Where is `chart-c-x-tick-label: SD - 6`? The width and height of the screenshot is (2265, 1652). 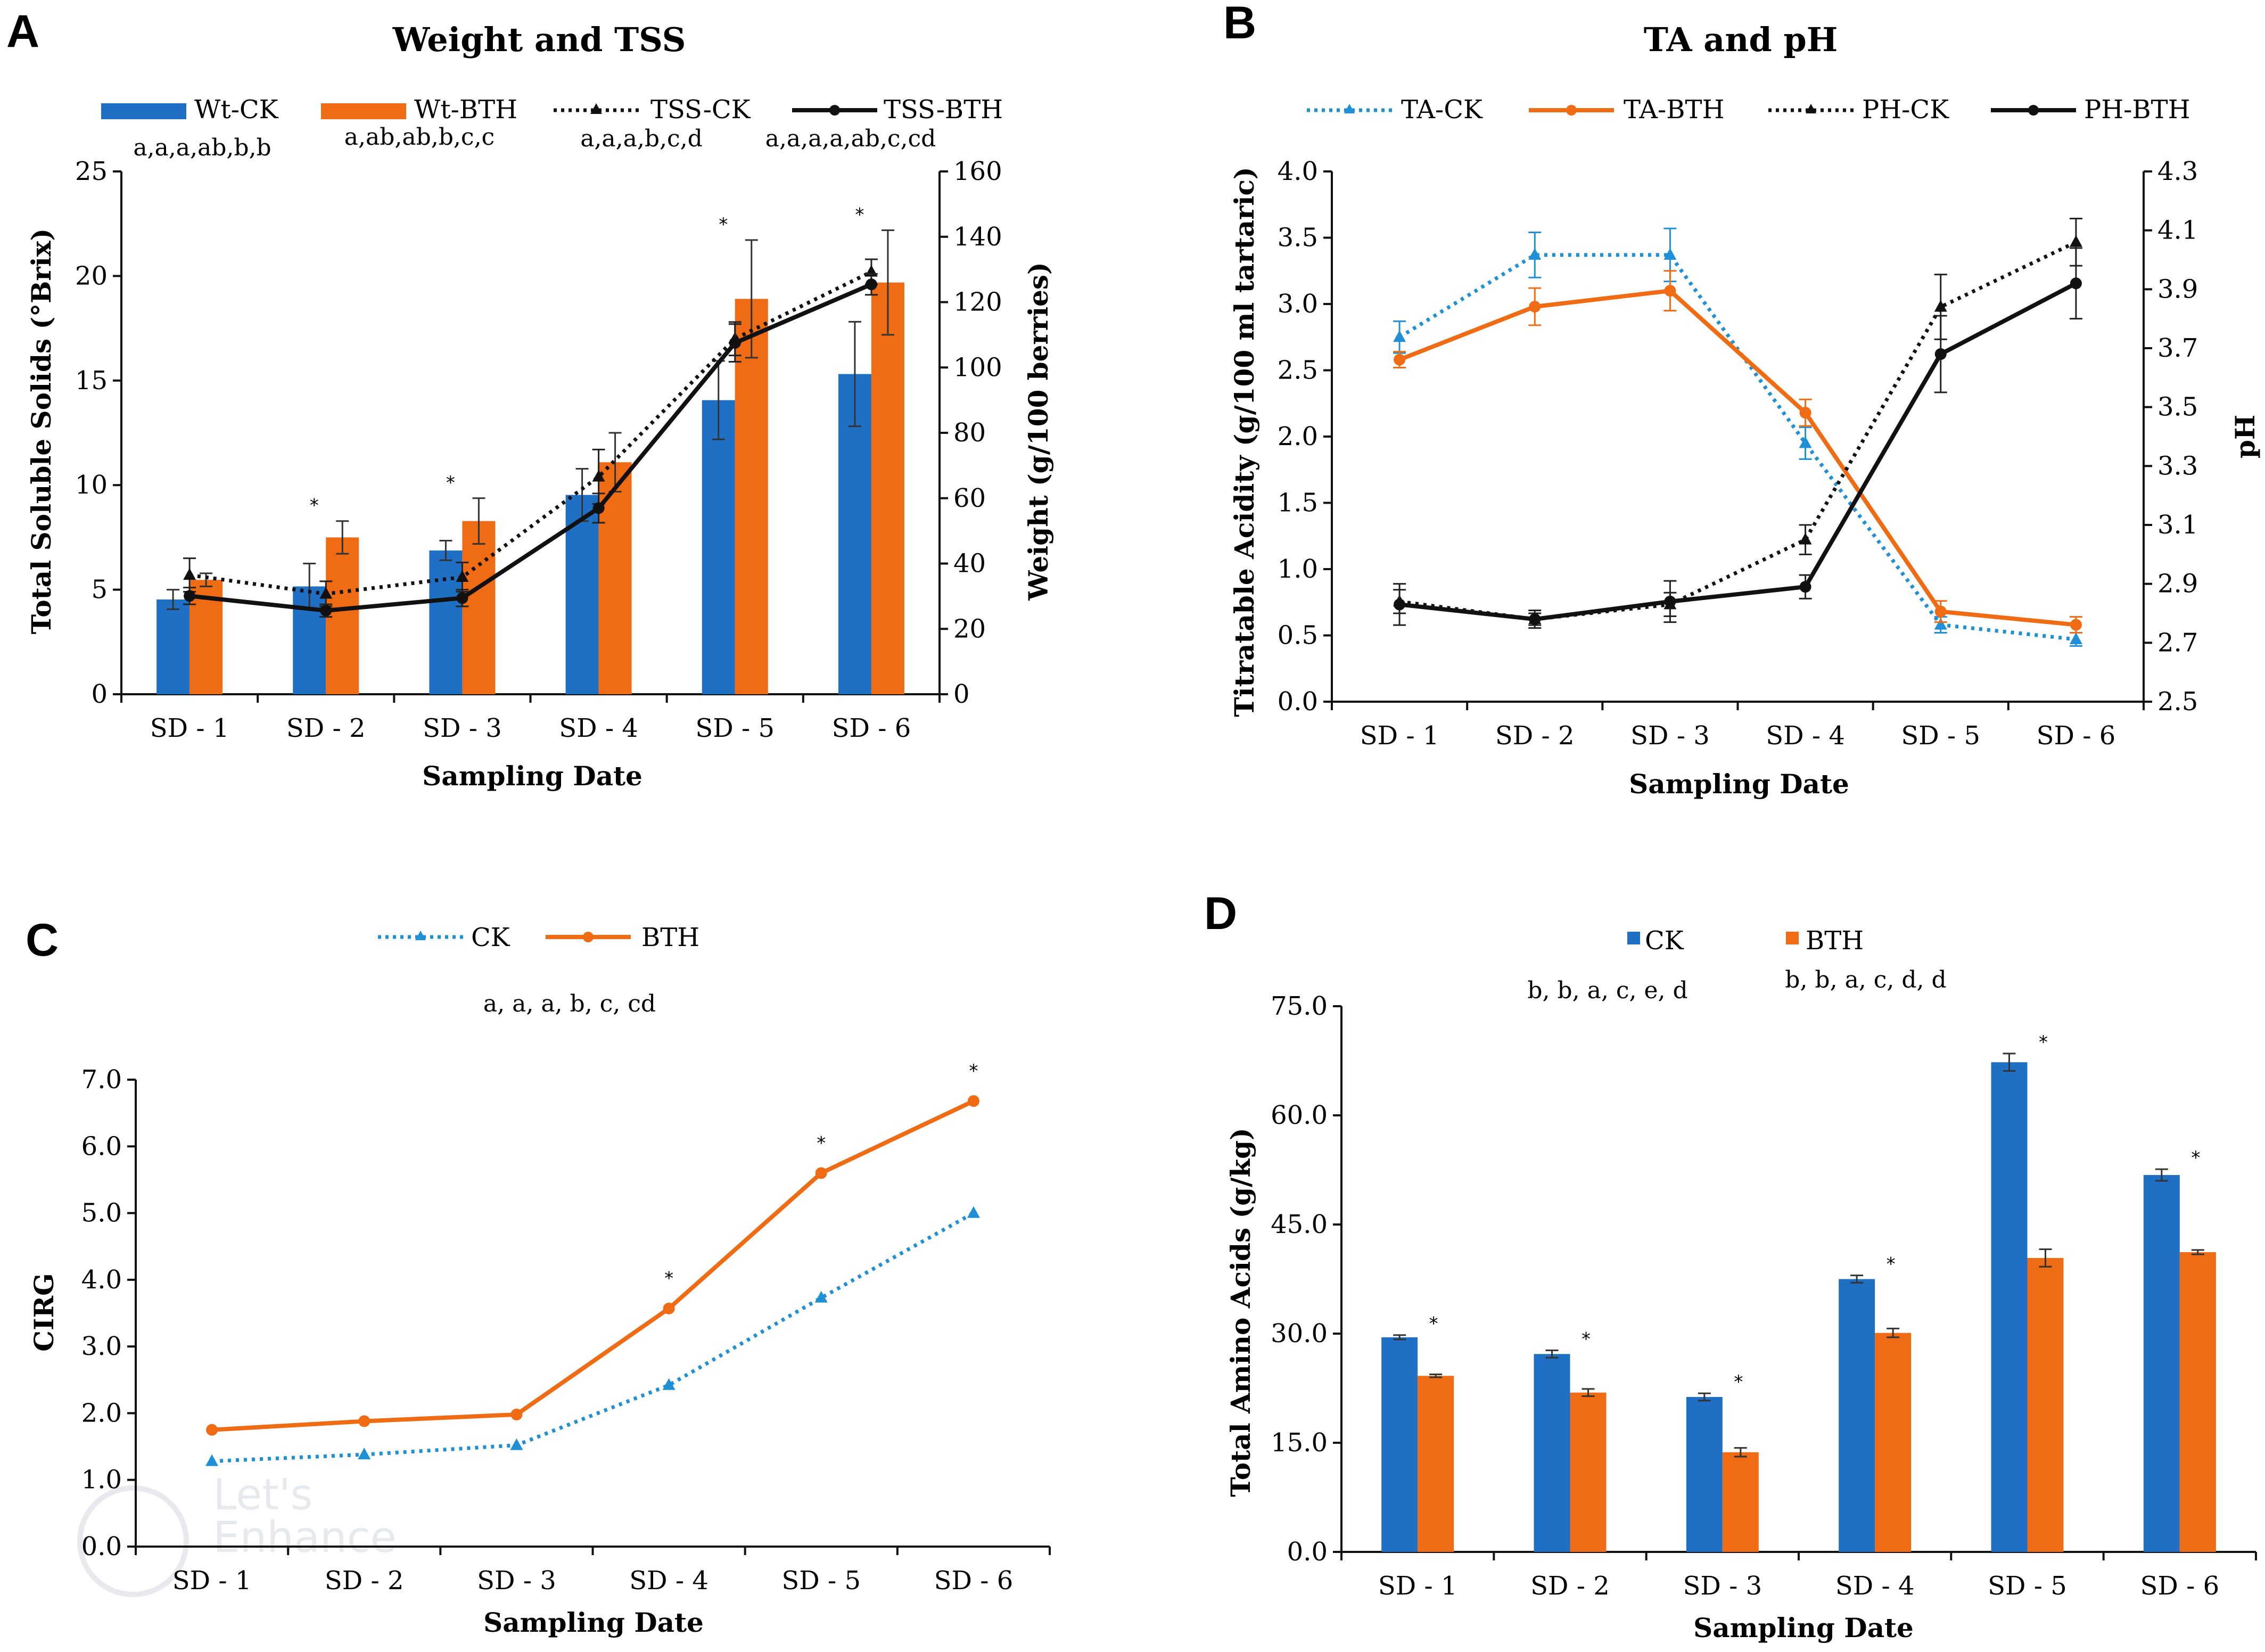
chart-c-x-tick-label: SD - 6 is located at coordinates (974, 1581).